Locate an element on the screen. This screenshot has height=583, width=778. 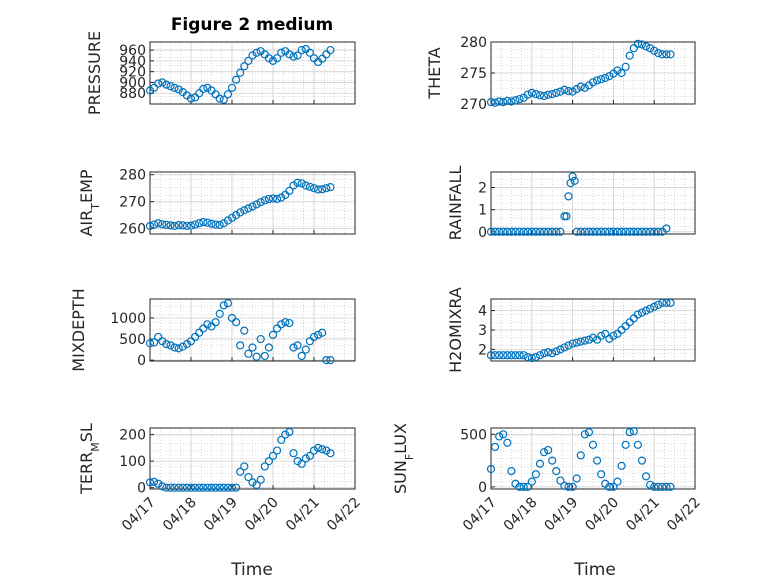
ytick-label: 270 is located at coordinates (473, 105).